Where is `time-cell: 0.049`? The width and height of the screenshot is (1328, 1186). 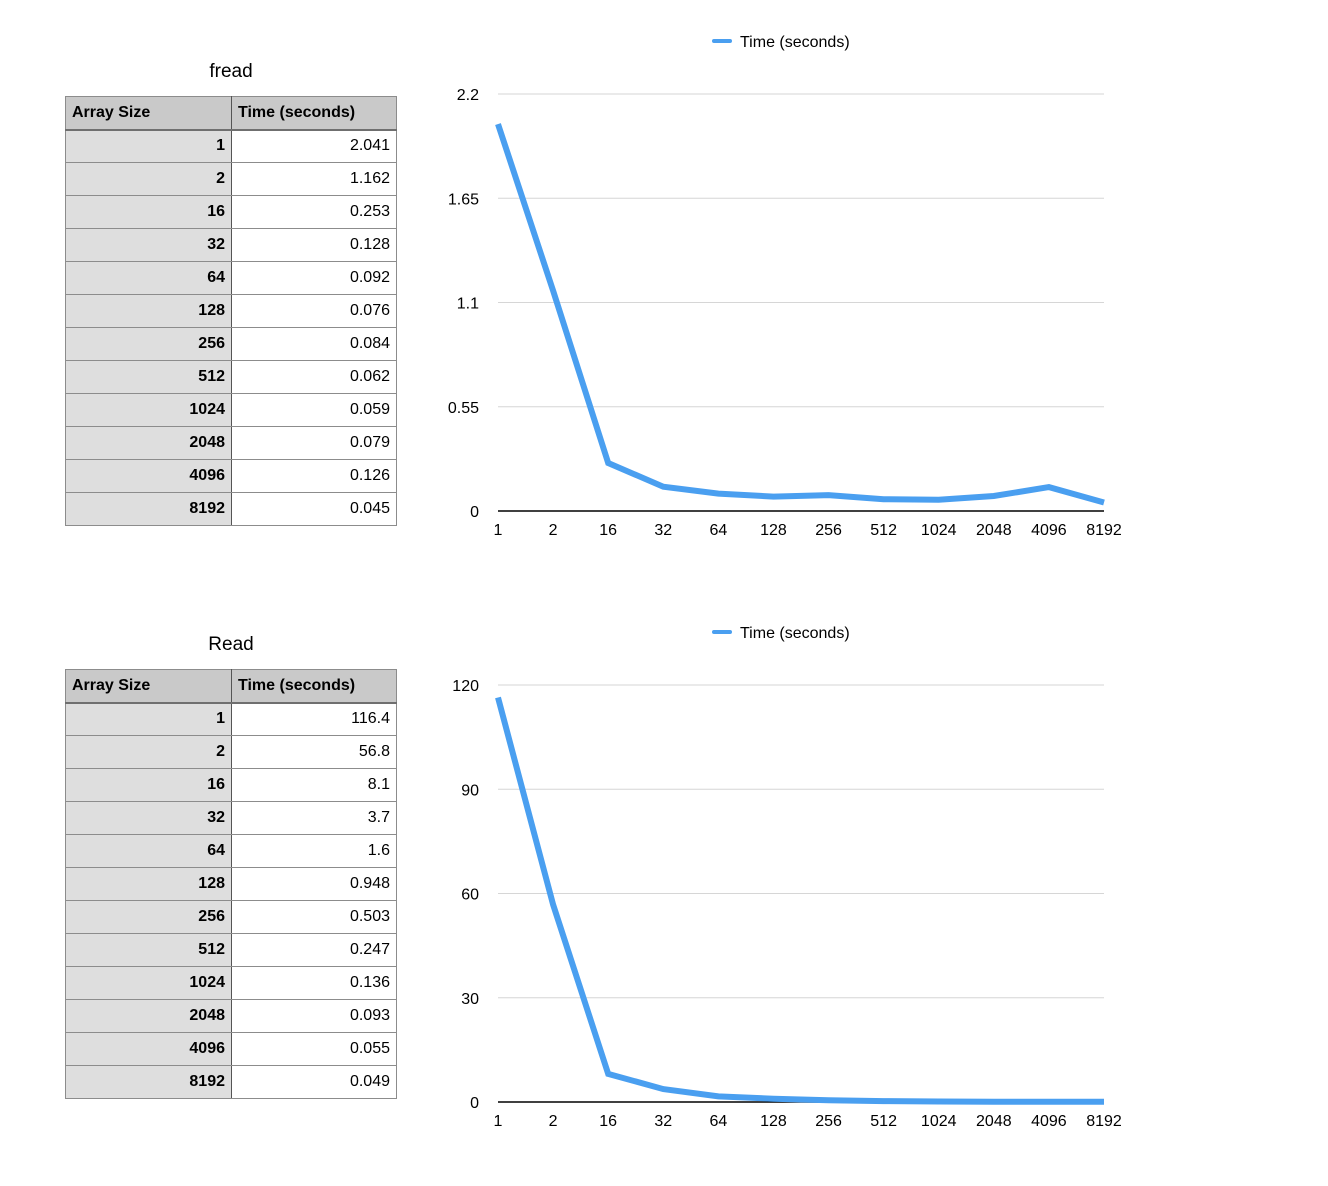
time-cell: 0.049 is located at coordinates (314, 1082).